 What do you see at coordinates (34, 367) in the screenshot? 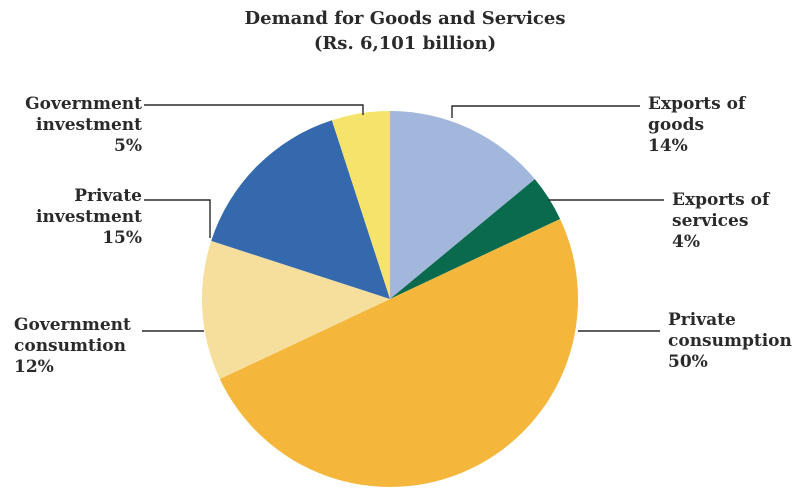
I see `slice-value-label: 12%` at bounding box center [34, 367].